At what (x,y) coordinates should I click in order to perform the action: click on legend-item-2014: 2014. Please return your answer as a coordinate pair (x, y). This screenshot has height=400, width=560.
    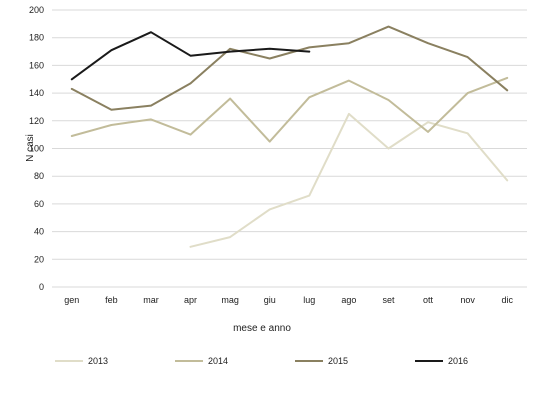
    Looking at the image, I should click on (201, 361).